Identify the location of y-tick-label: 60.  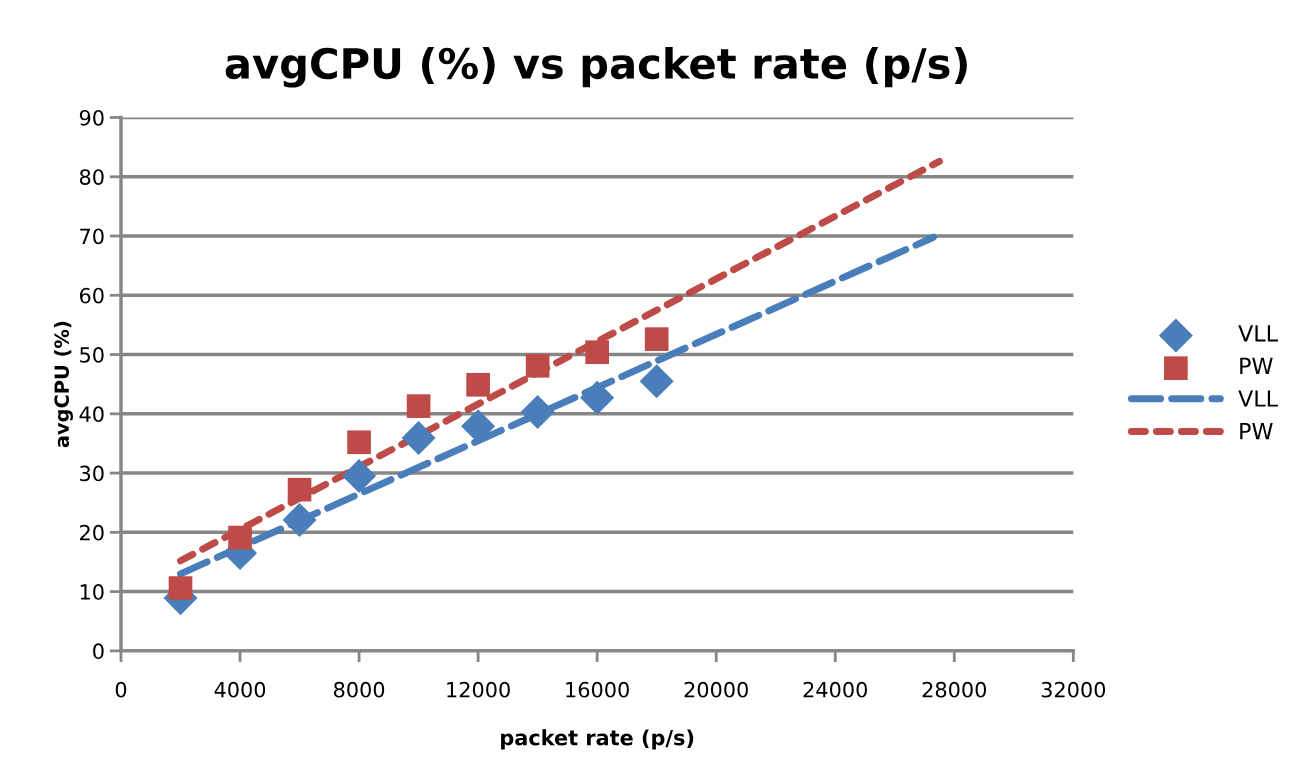
(91, 295).